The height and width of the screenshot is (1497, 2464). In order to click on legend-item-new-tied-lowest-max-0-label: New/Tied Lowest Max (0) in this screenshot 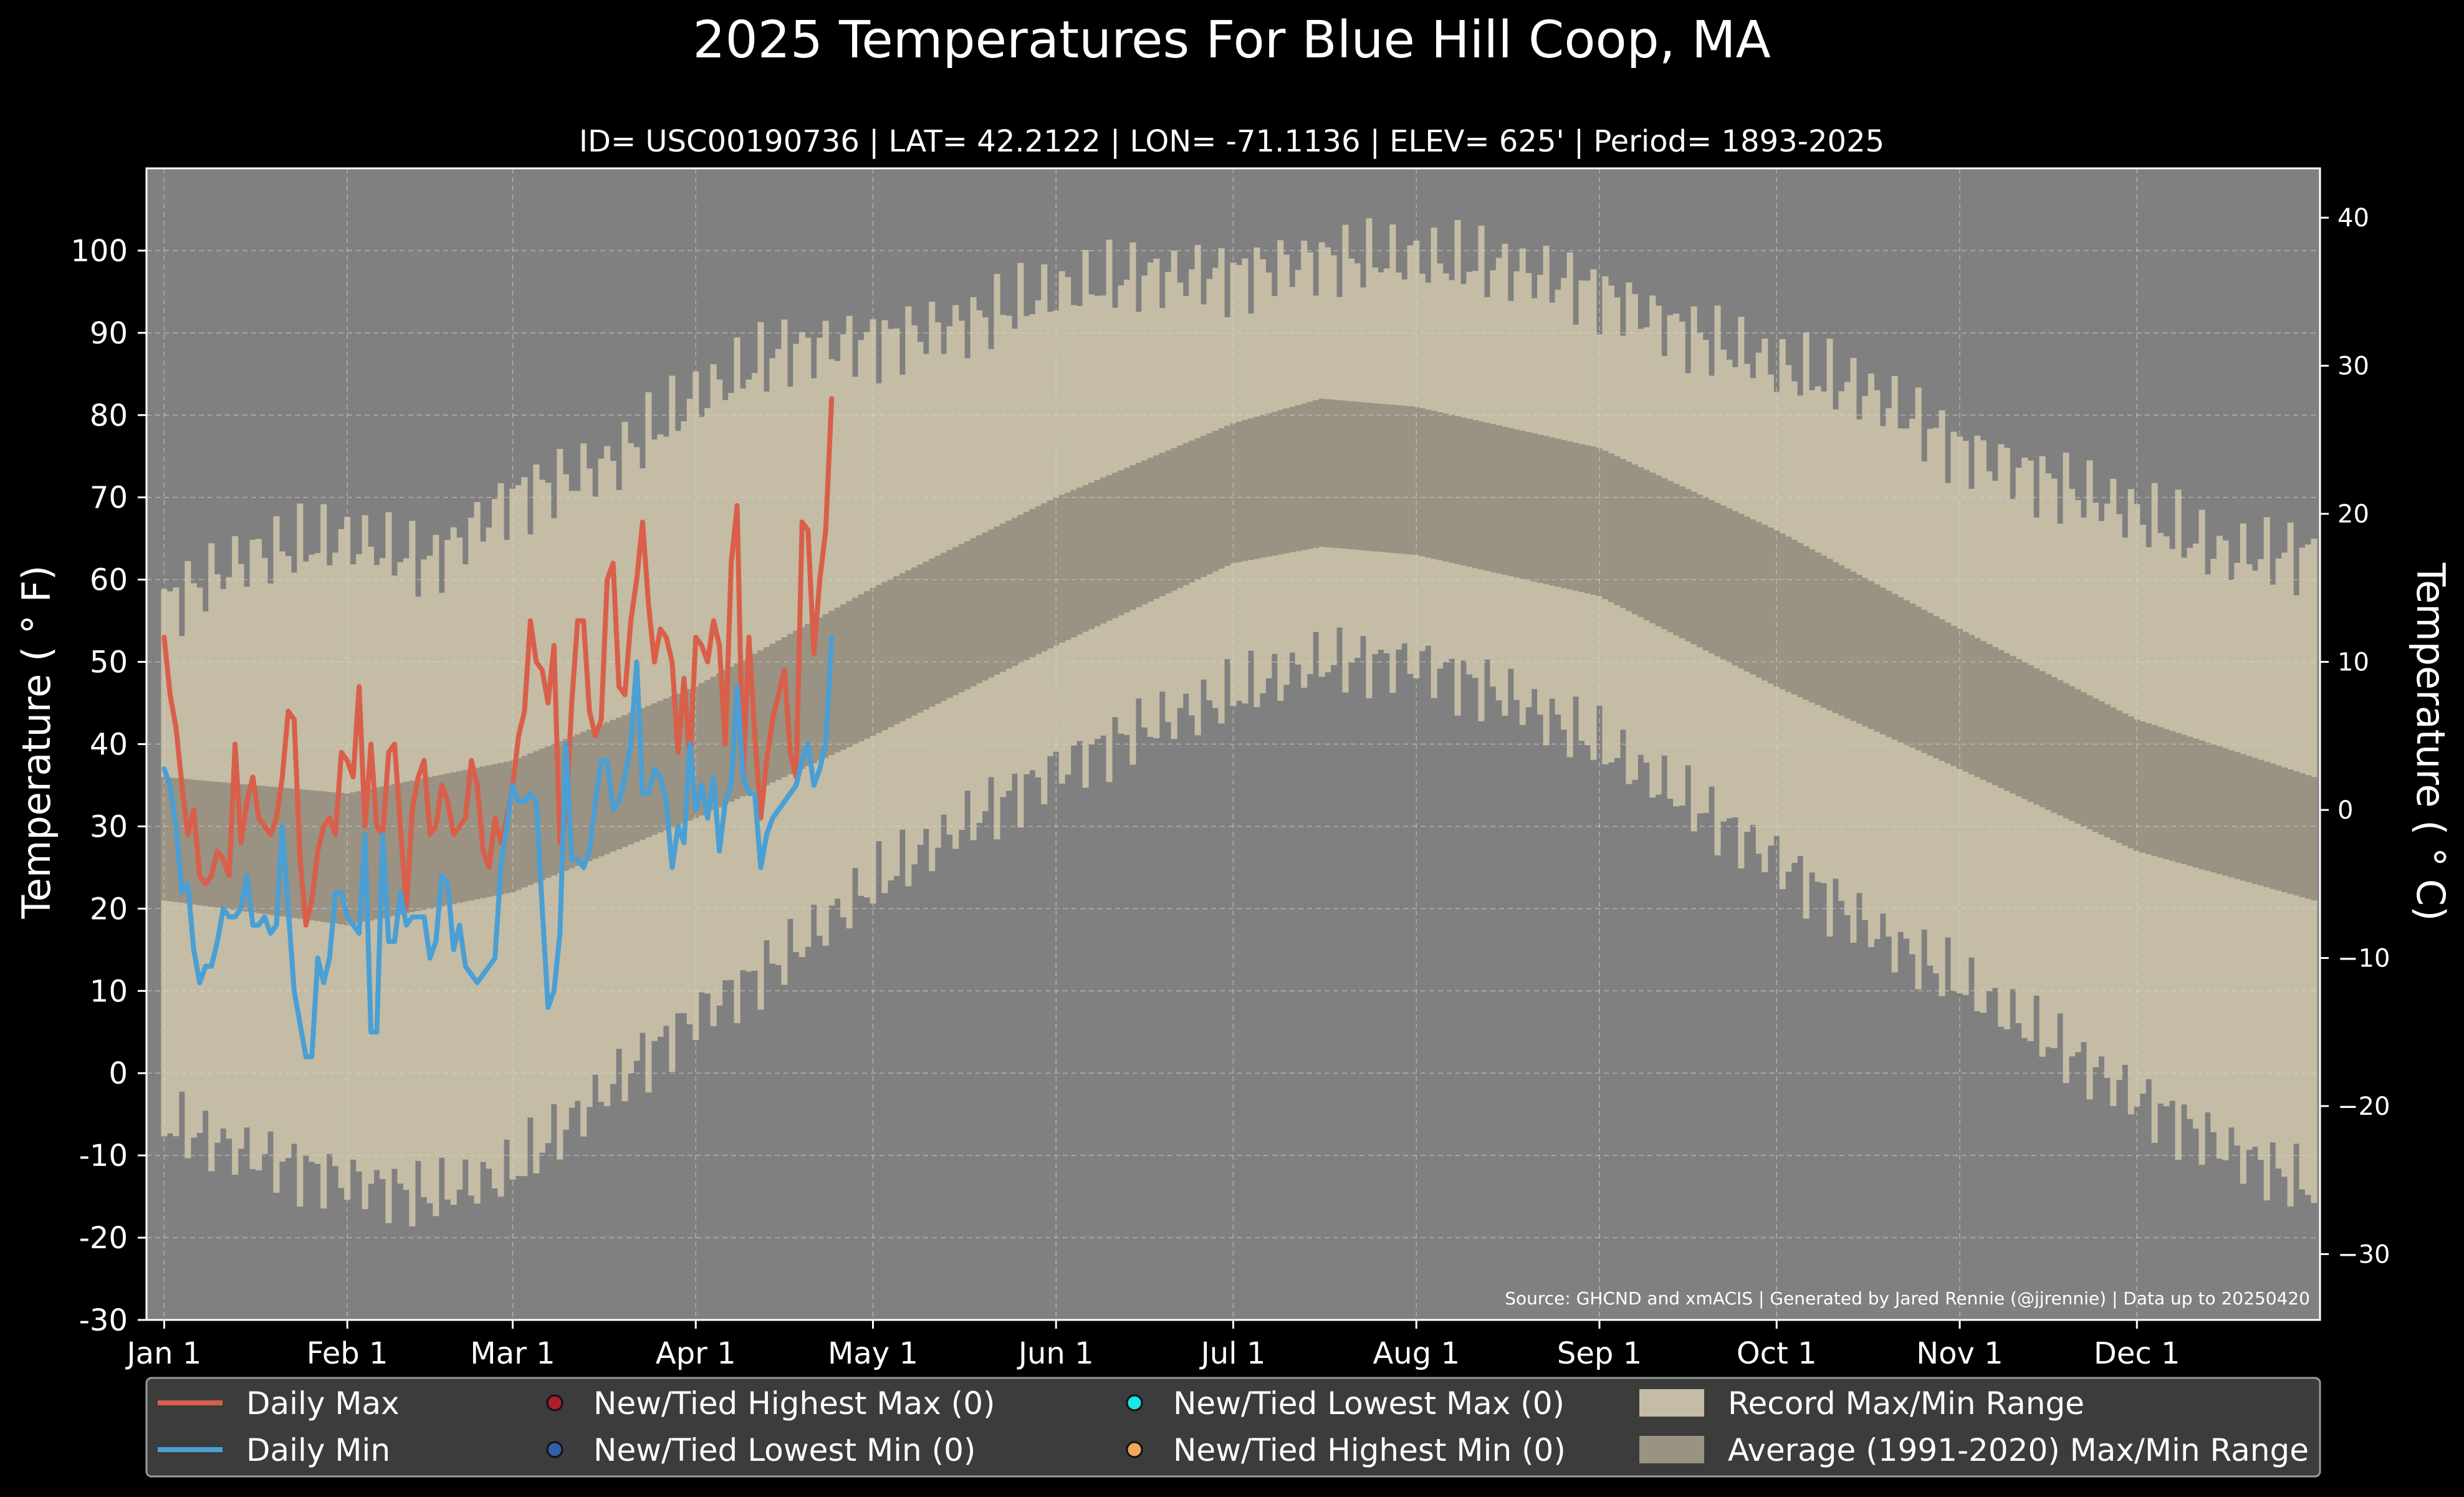, I will do `click(1369, 1403)`.